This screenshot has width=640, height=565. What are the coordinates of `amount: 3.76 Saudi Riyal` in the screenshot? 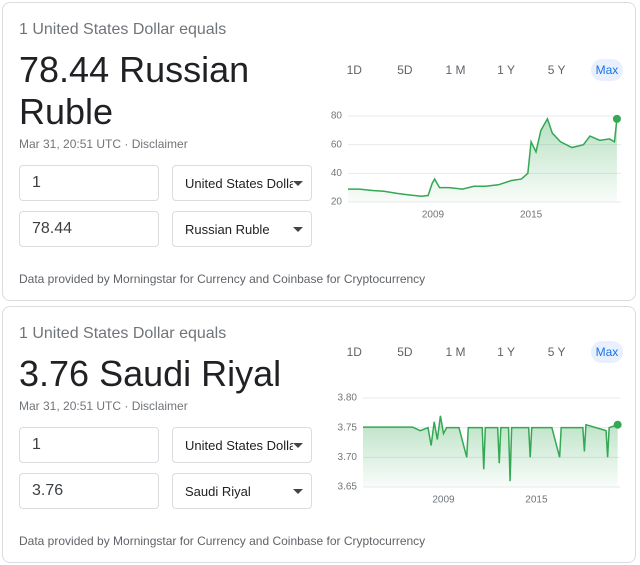 It's located at (150, 373).